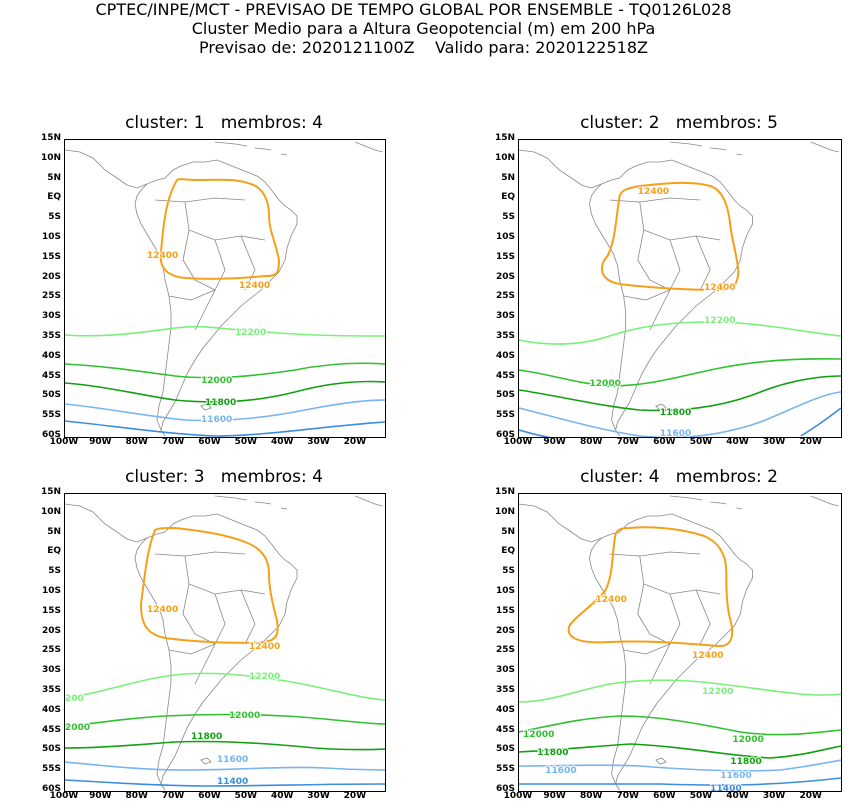 This screenshot has width=847, height=803. What do you see at coordinates (505, 395) in the screenshot?
I see `lat-tick-label: 50S` at bounding box center [505, 395].